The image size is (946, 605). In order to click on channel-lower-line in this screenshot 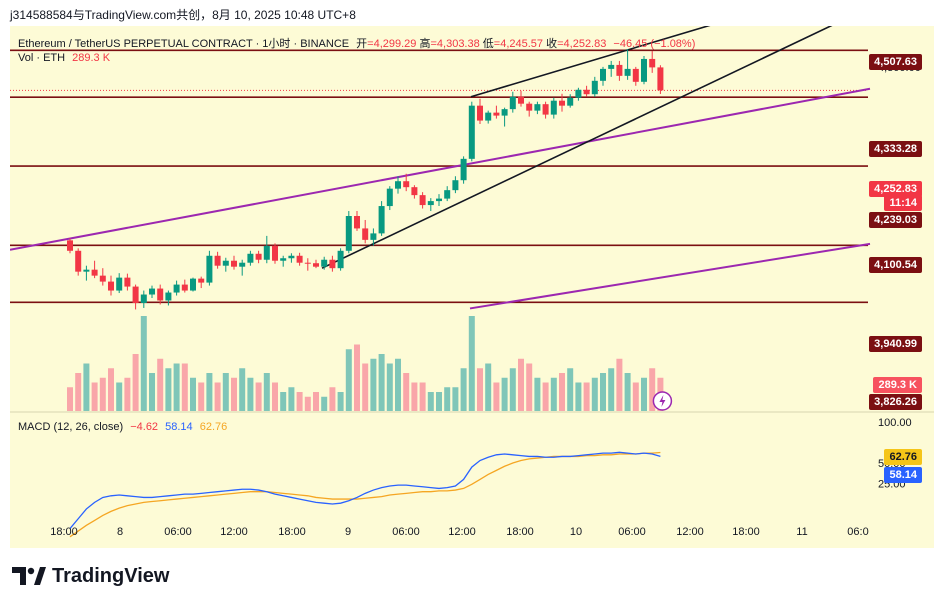, I will do `click(670, 276)`.